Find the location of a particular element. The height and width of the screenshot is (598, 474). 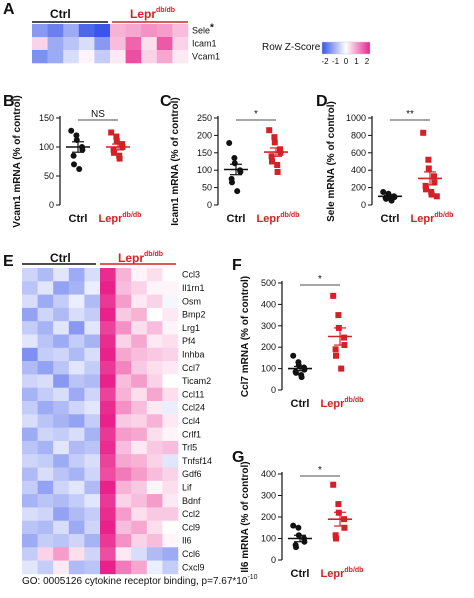

panel-e-gene-label: Ccl9 is located at coordinates (191, 527).